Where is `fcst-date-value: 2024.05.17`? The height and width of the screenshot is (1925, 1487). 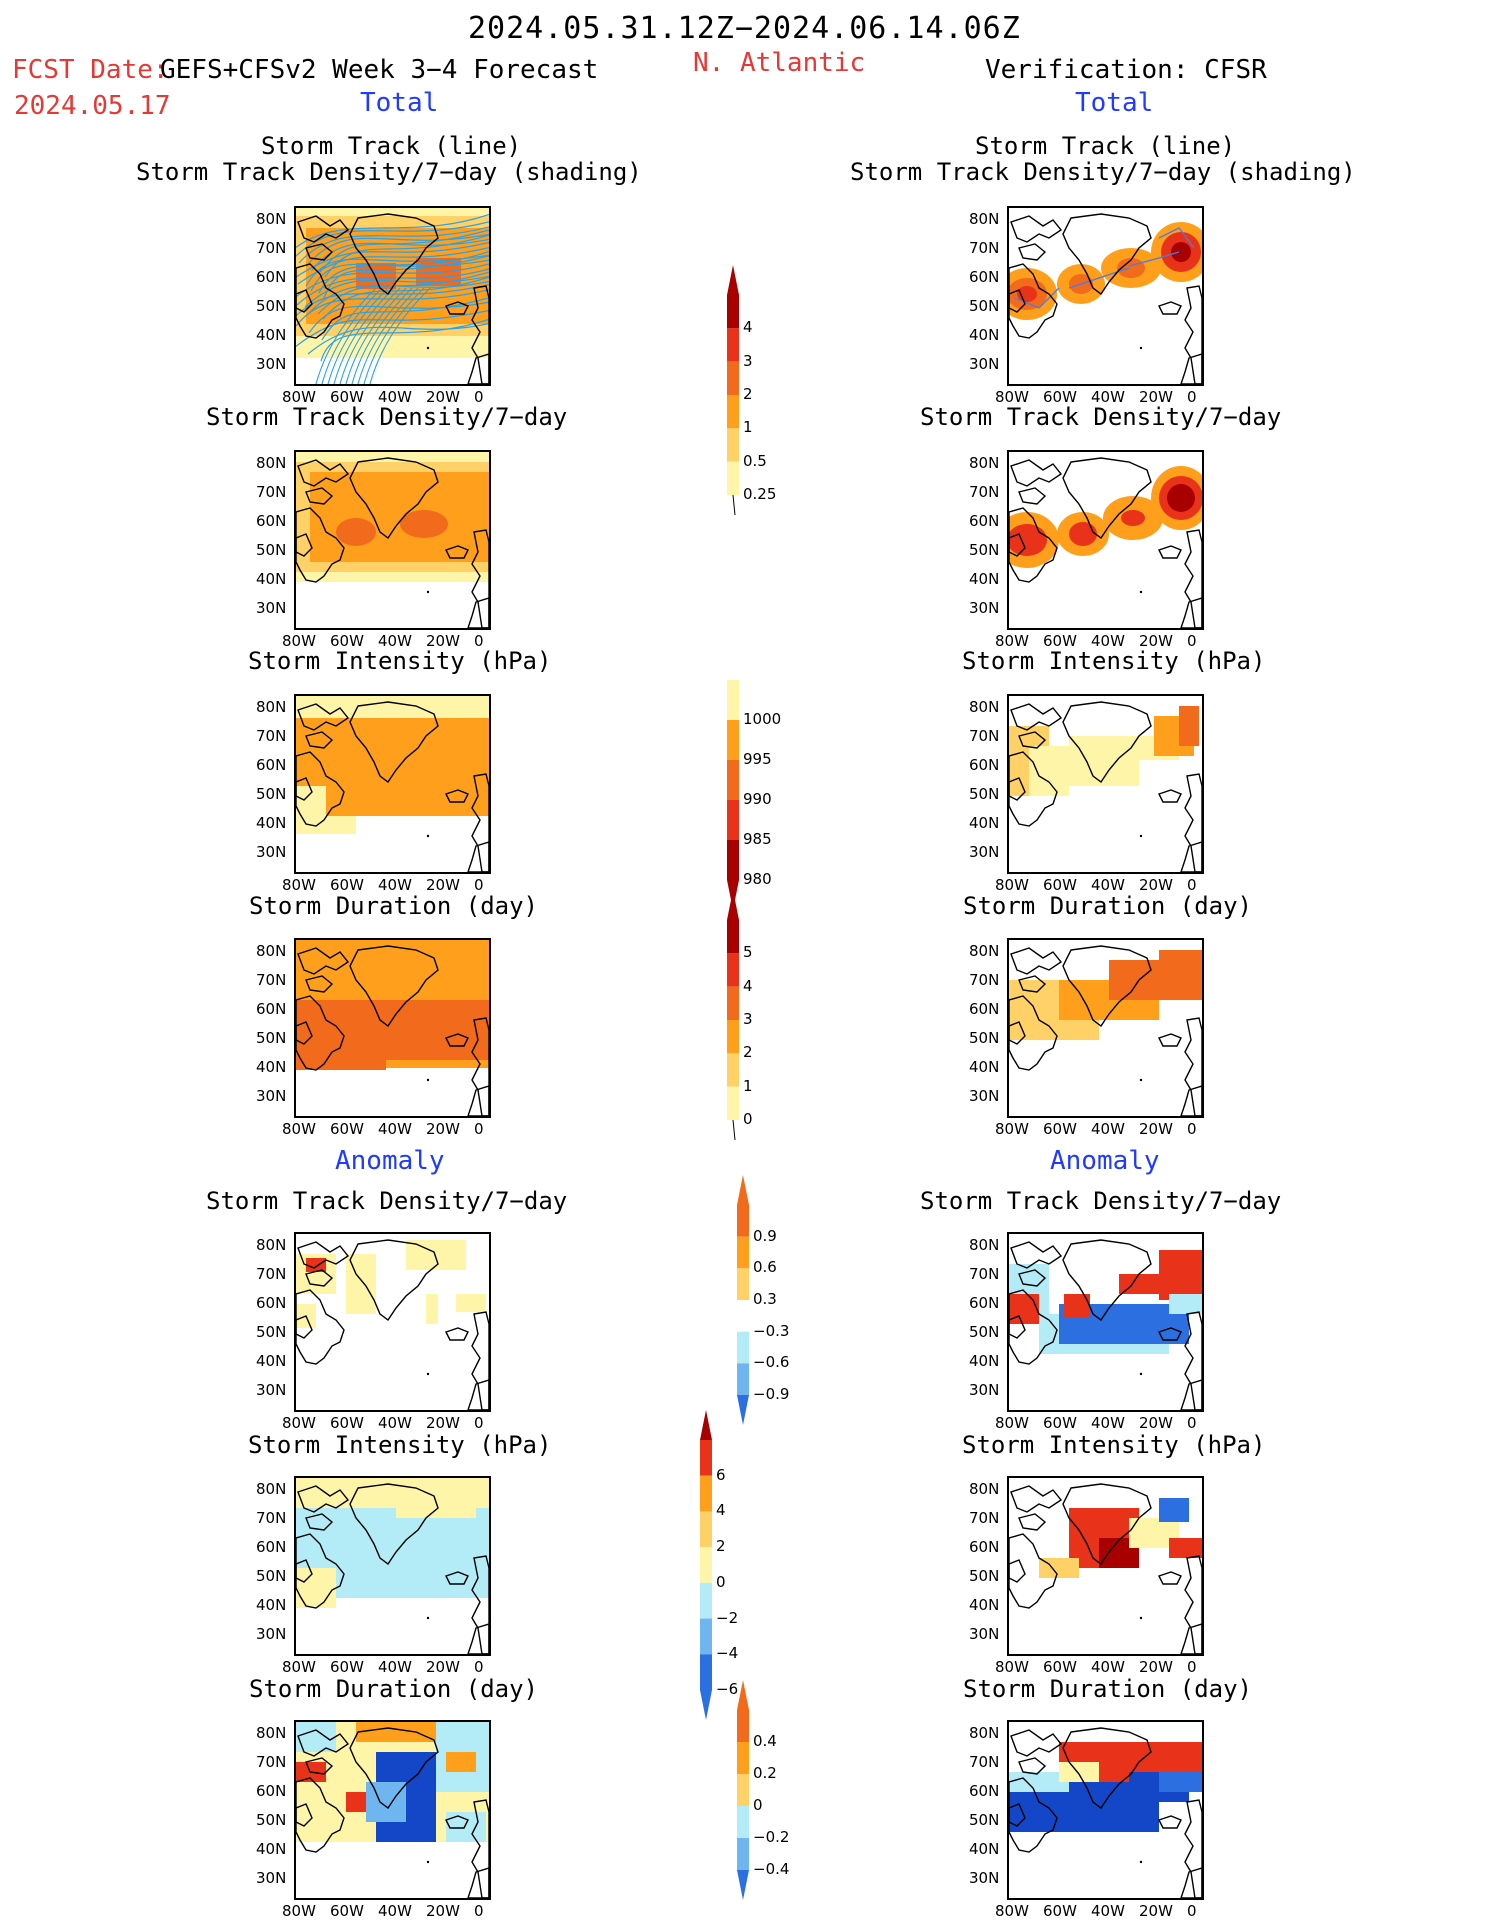 fcst-date-value: 2024.05.17 is located at coordinates (92, 106).